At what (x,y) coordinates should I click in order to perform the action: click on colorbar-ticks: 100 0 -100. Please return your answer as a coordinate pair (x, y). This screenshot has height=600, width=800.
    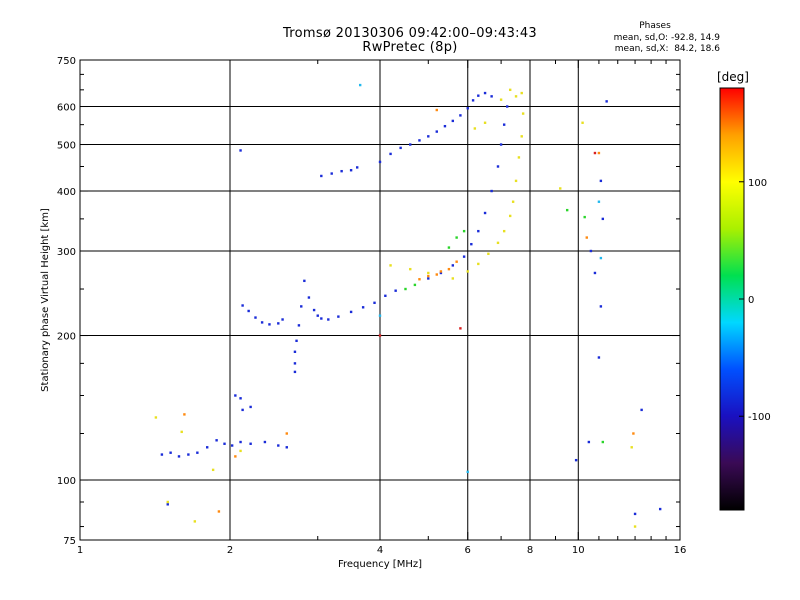
    Looking at the image, I should click on (755, 300).